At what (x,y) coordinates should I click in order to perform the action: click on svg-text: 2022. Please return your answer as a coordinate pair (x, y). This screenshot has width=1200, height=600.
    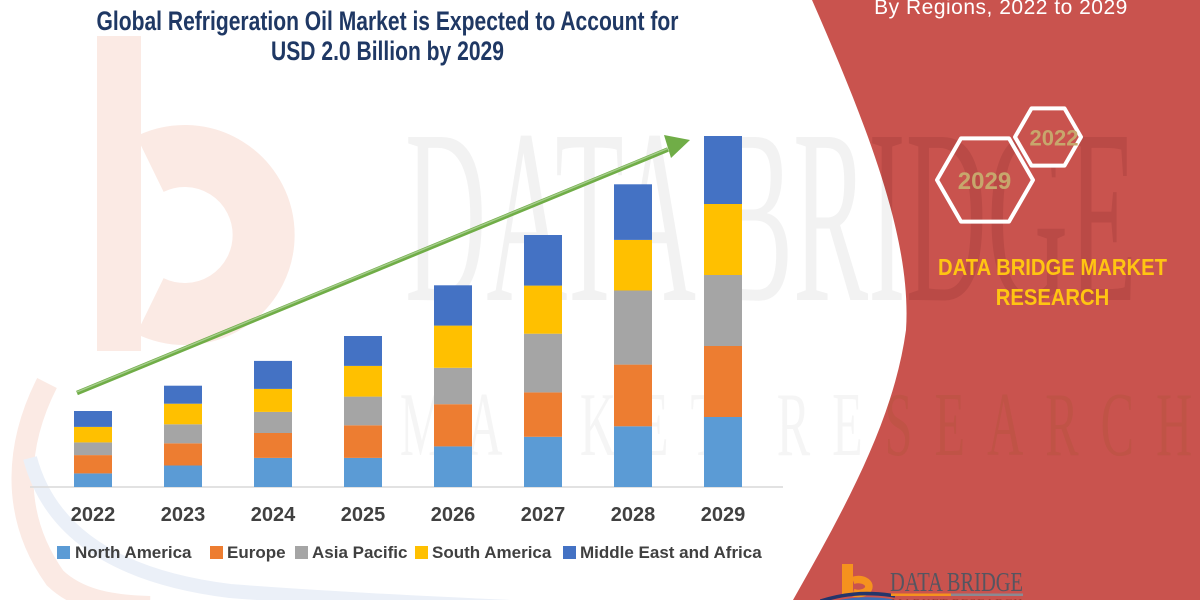
    Looking at the image, I should click on (1054, 138).